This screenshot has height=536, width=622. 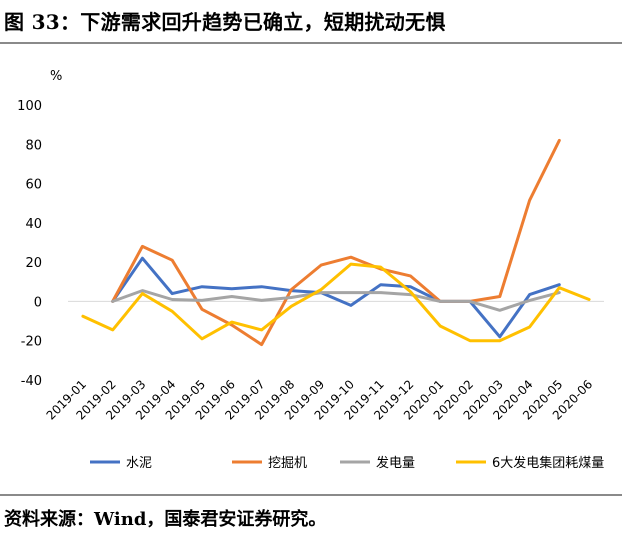 What do you see at coordinates (287, 463) in the screenshot?
I see `legend-label: 挖掘机` at bounding box center [287, 463].